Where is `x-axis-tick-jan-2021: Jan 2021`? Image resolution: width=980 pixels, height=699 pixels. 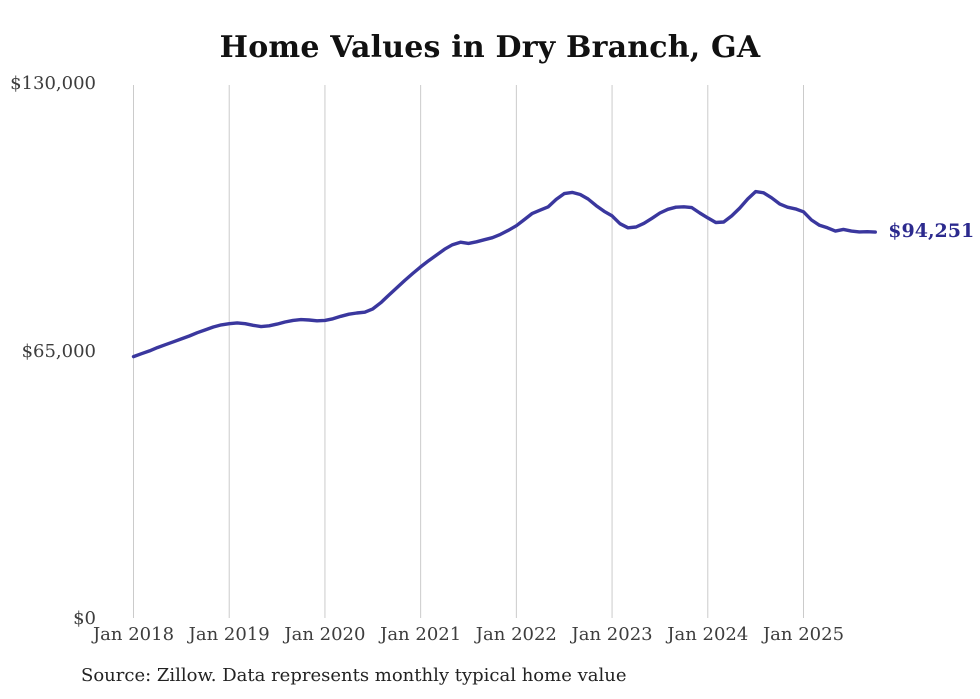 x-axis-tick-jan-2021: Jan 2021 is located at coordinates (421, 634).